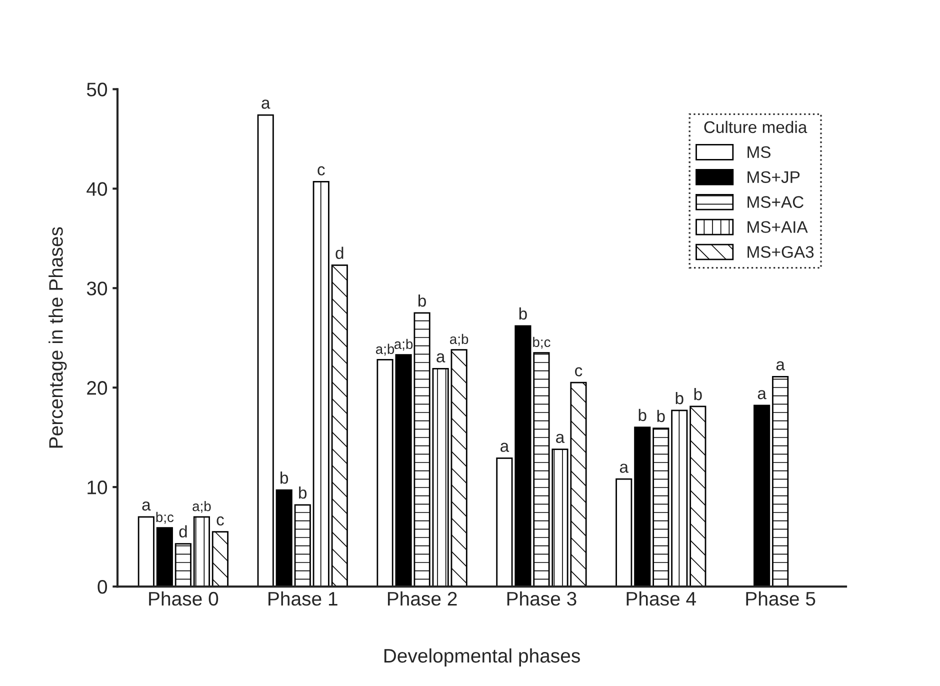  What do you see at coordinates (97, 189) in the screenshot?
I see `y-tick-label: 40` at bounding box center [97, 189].